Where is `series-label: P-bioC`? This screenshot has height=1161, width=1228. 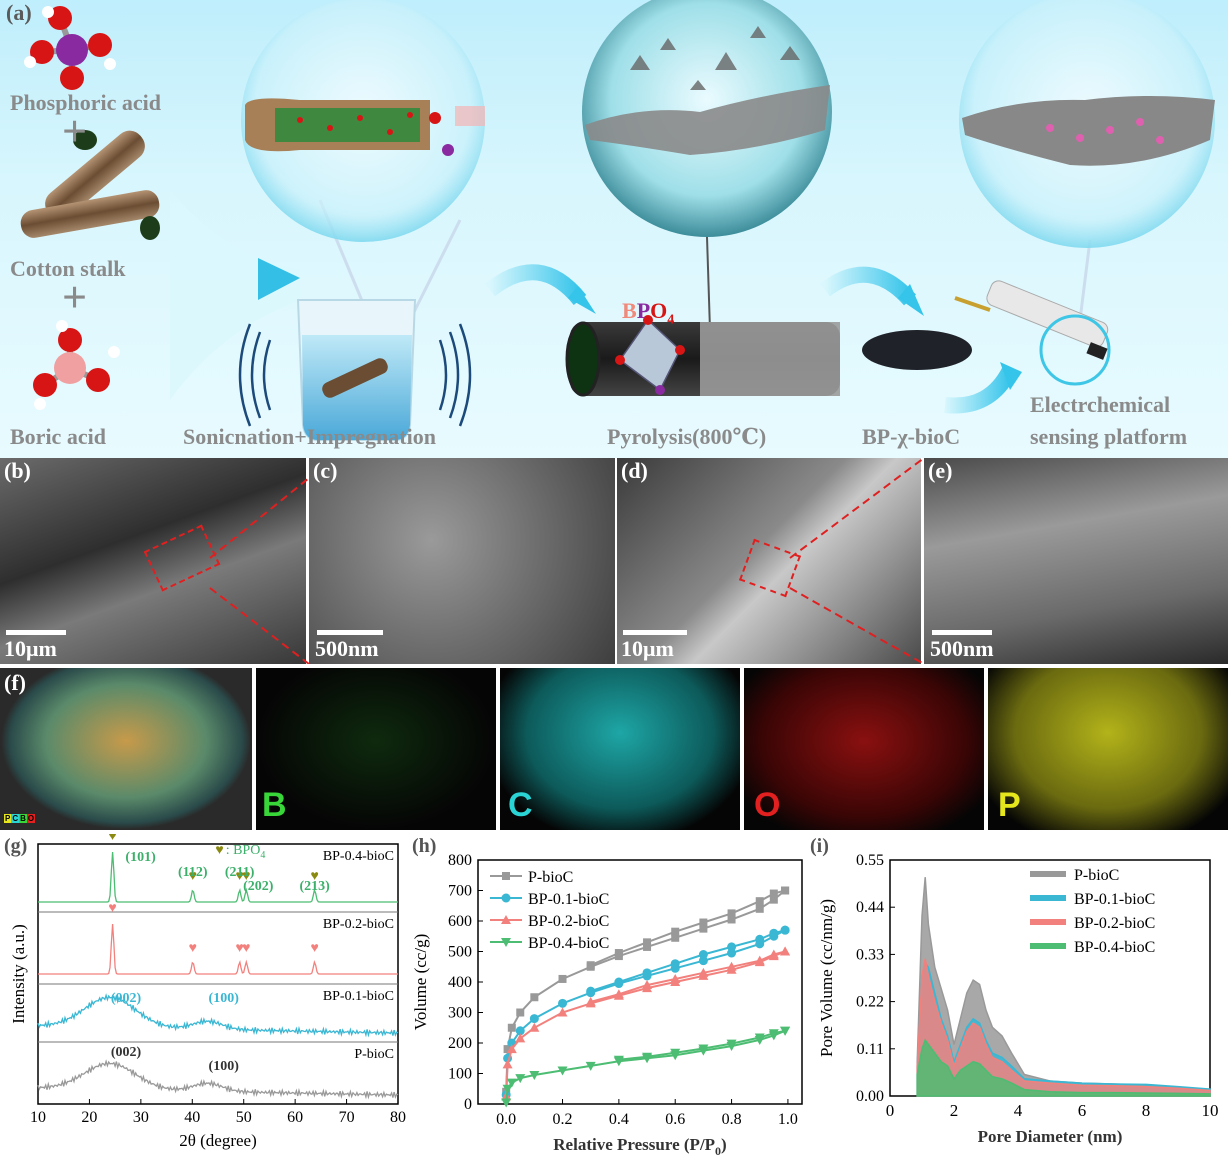 series-label: P-bioC is located at coordinates (374, 1054).